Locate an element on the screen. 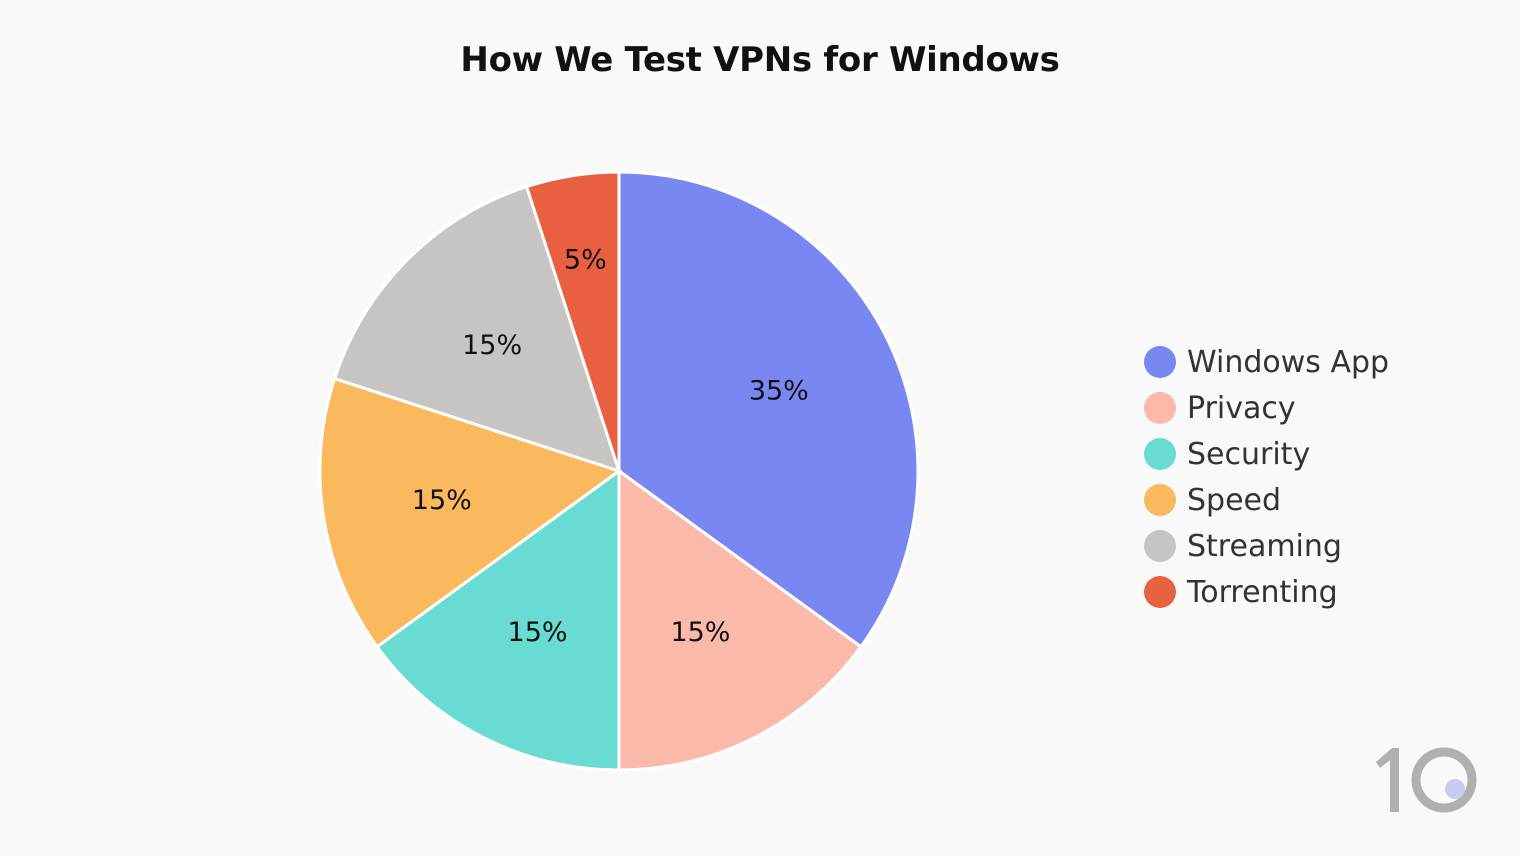 The image size is (1520, 856). legend-item-windows-app: Windows App is located at coordinates (1266, 362).